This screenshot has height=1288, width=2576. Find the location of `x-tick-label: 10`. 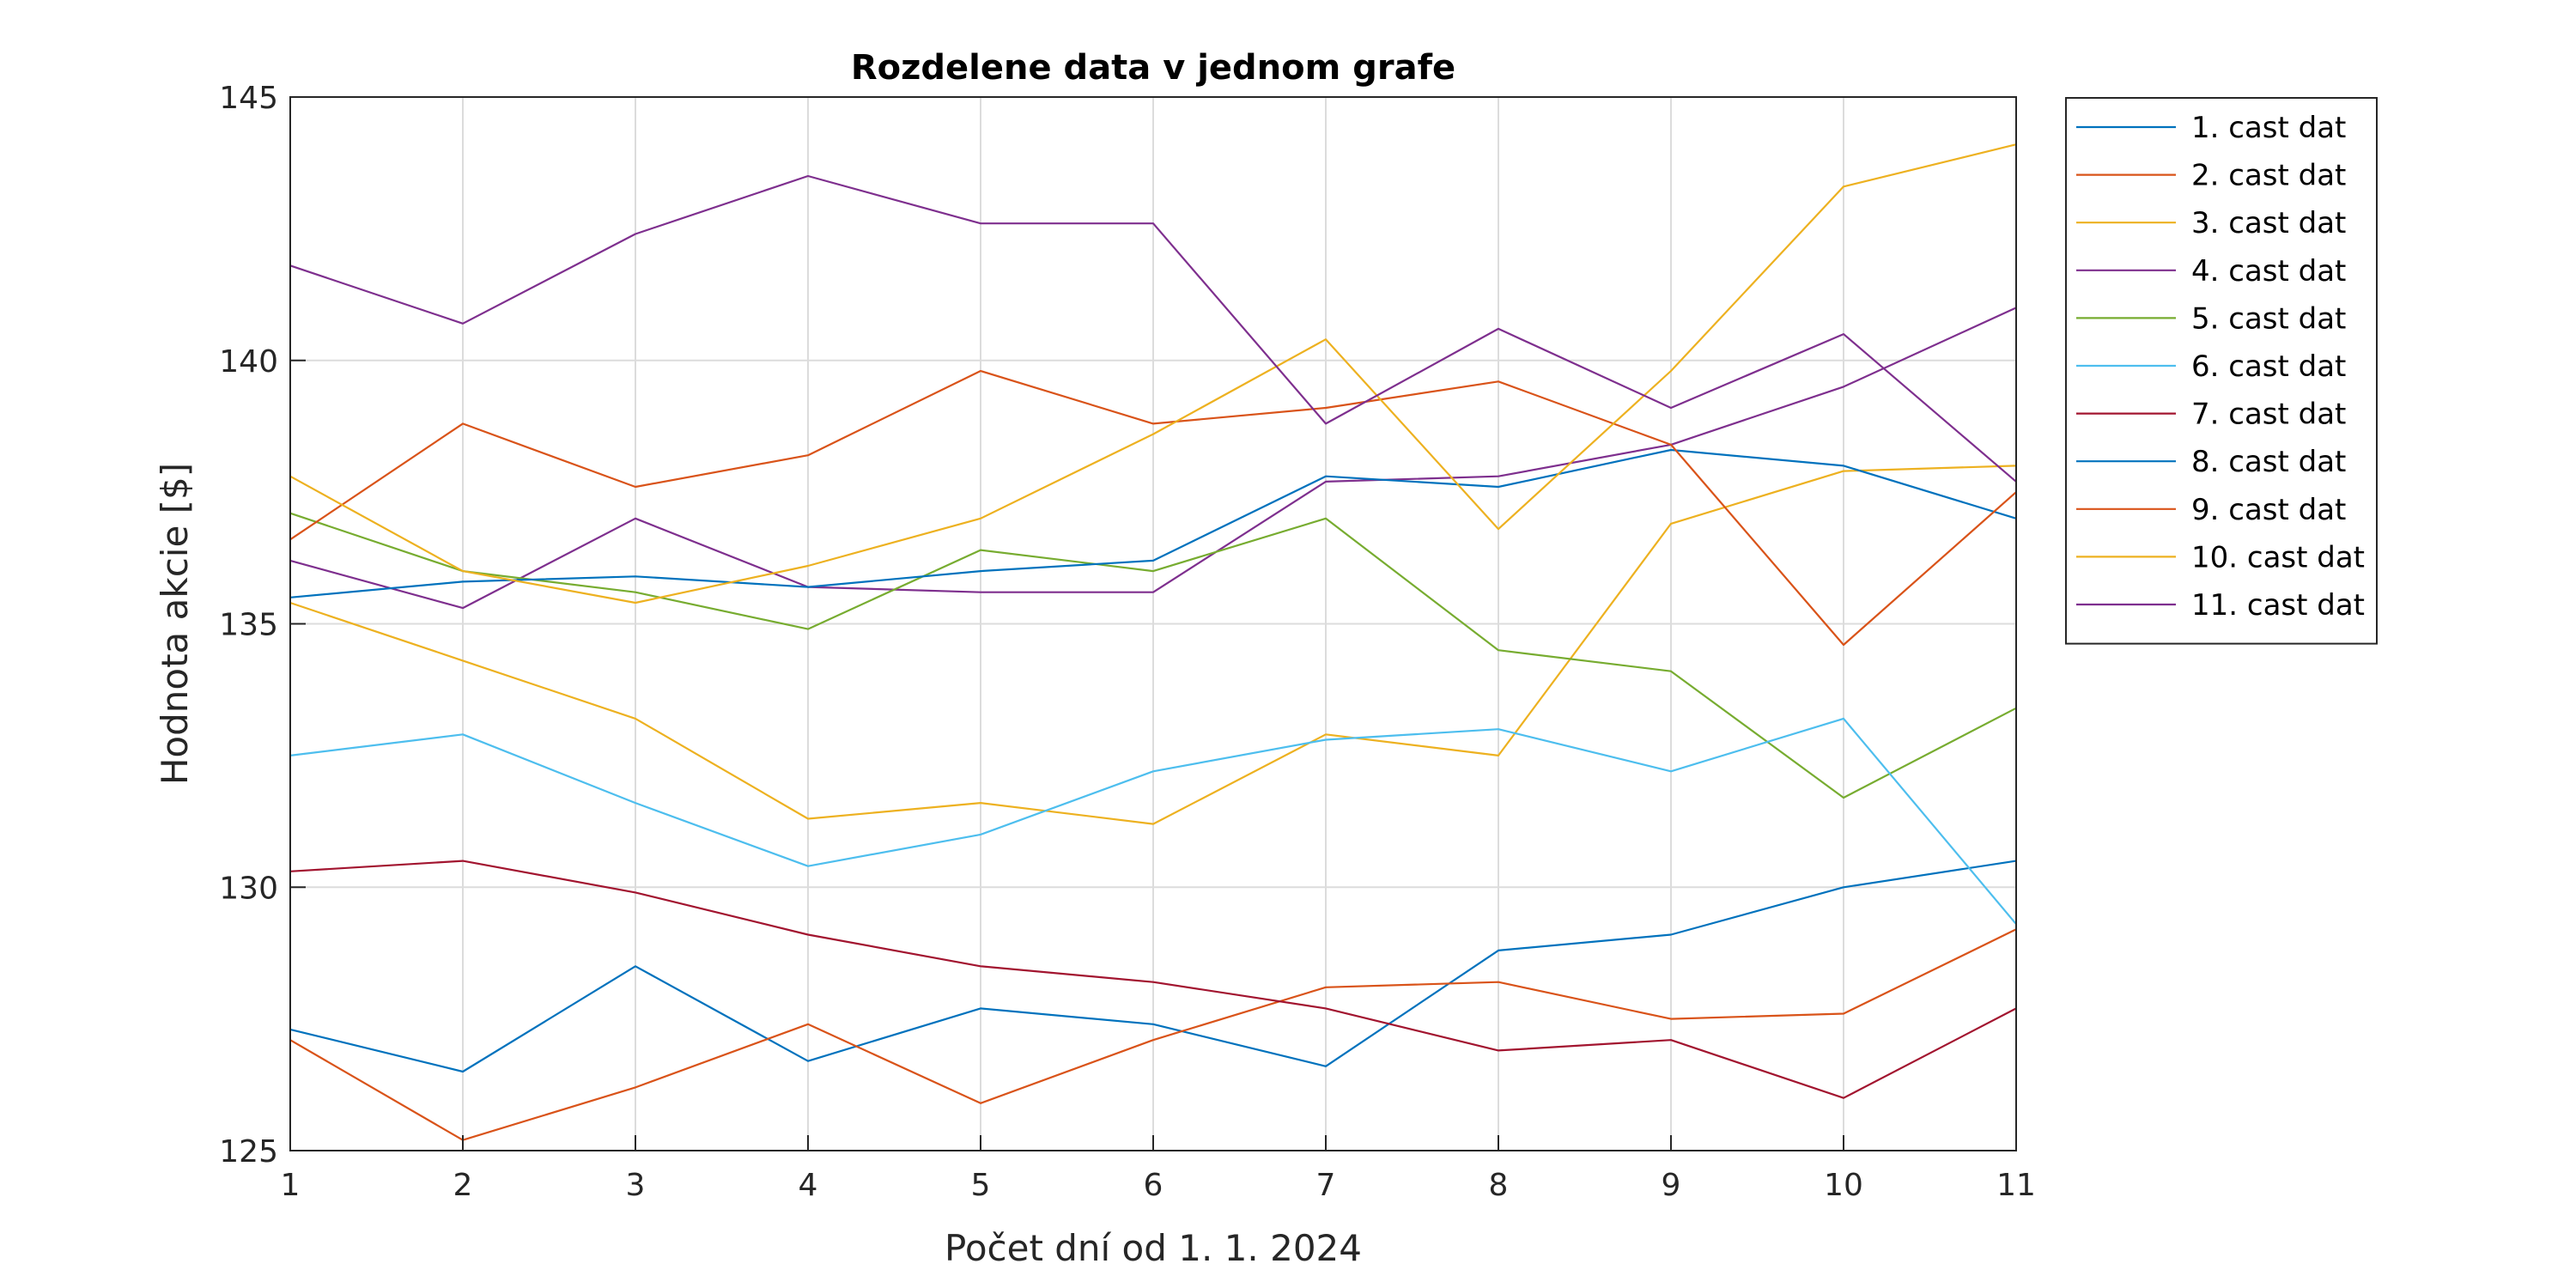

x-tick-label: 10 is located at coordinates (1843, 1185).